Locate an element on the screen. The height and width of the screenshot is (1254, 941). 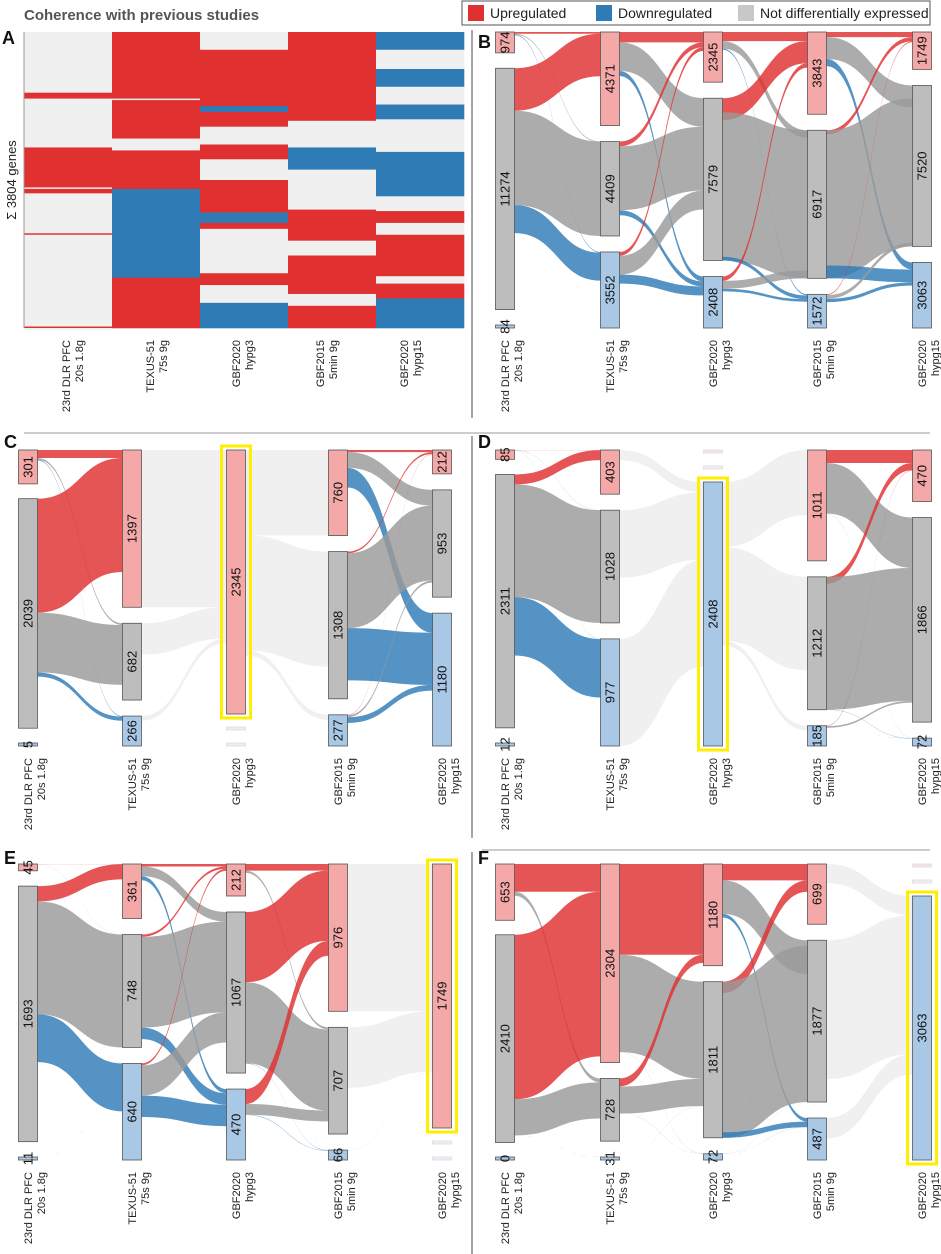
flow-b-c1-down-to-down is located at coordinates (661, 285).